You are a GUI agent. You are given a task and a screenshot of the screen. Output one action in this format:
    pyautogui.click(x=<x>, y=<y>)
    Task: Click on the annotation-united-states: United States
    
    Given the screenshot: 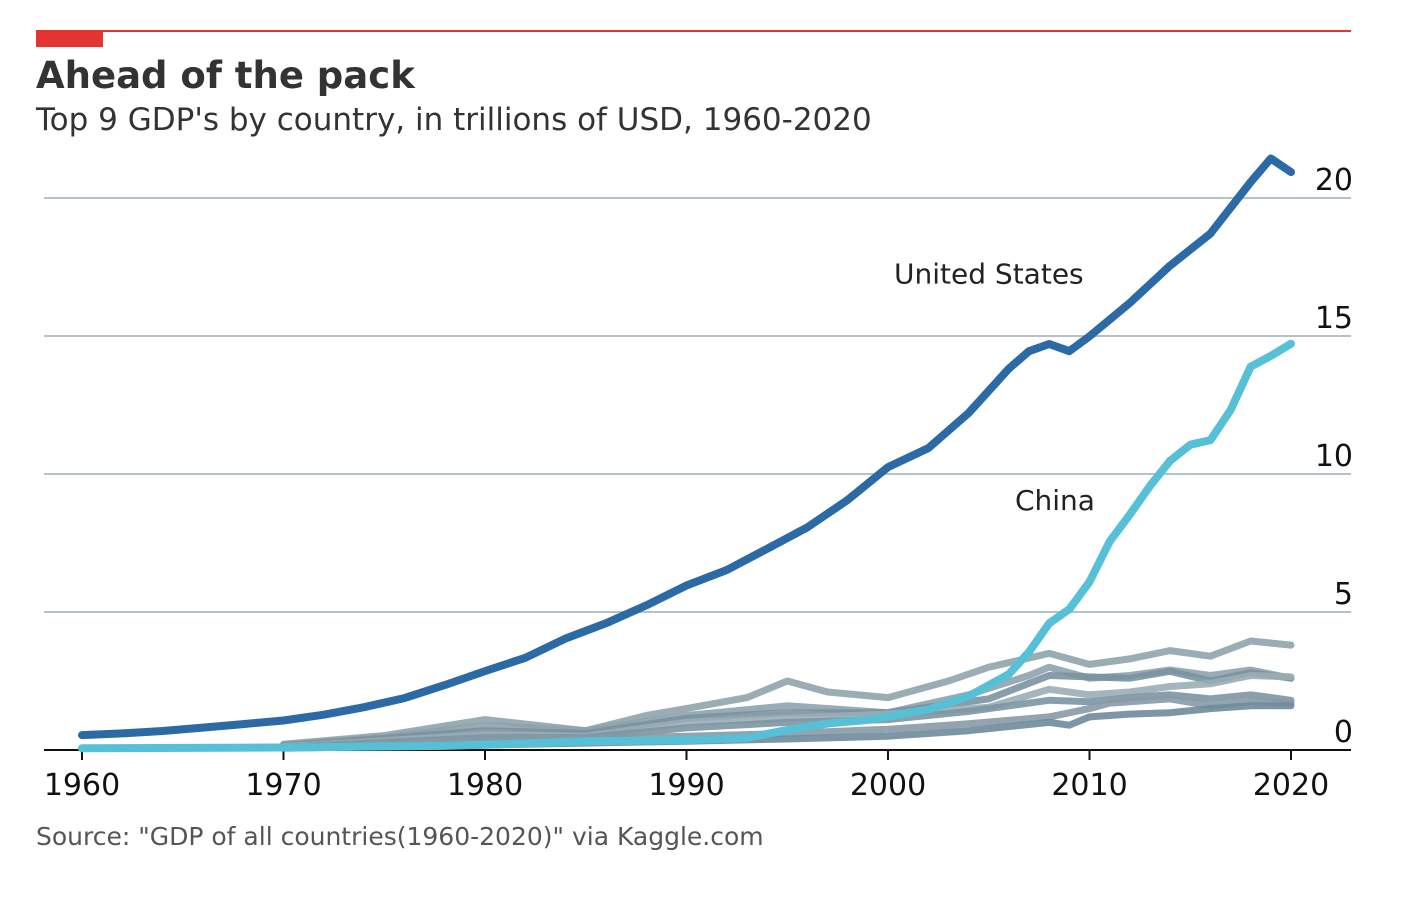 What is the action you would take?
    pyautogui.click(x=989, y=274)
    